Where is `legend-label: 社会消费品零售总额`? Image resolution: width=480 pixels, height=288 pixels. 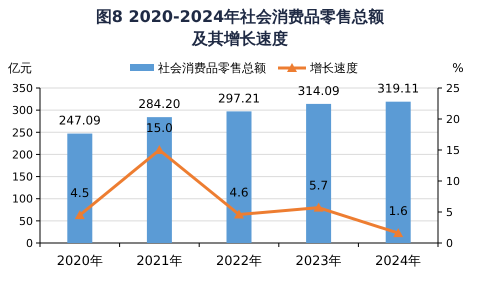
legend-label: 社会消费品零售总额 is located at coordinates (212, 68).